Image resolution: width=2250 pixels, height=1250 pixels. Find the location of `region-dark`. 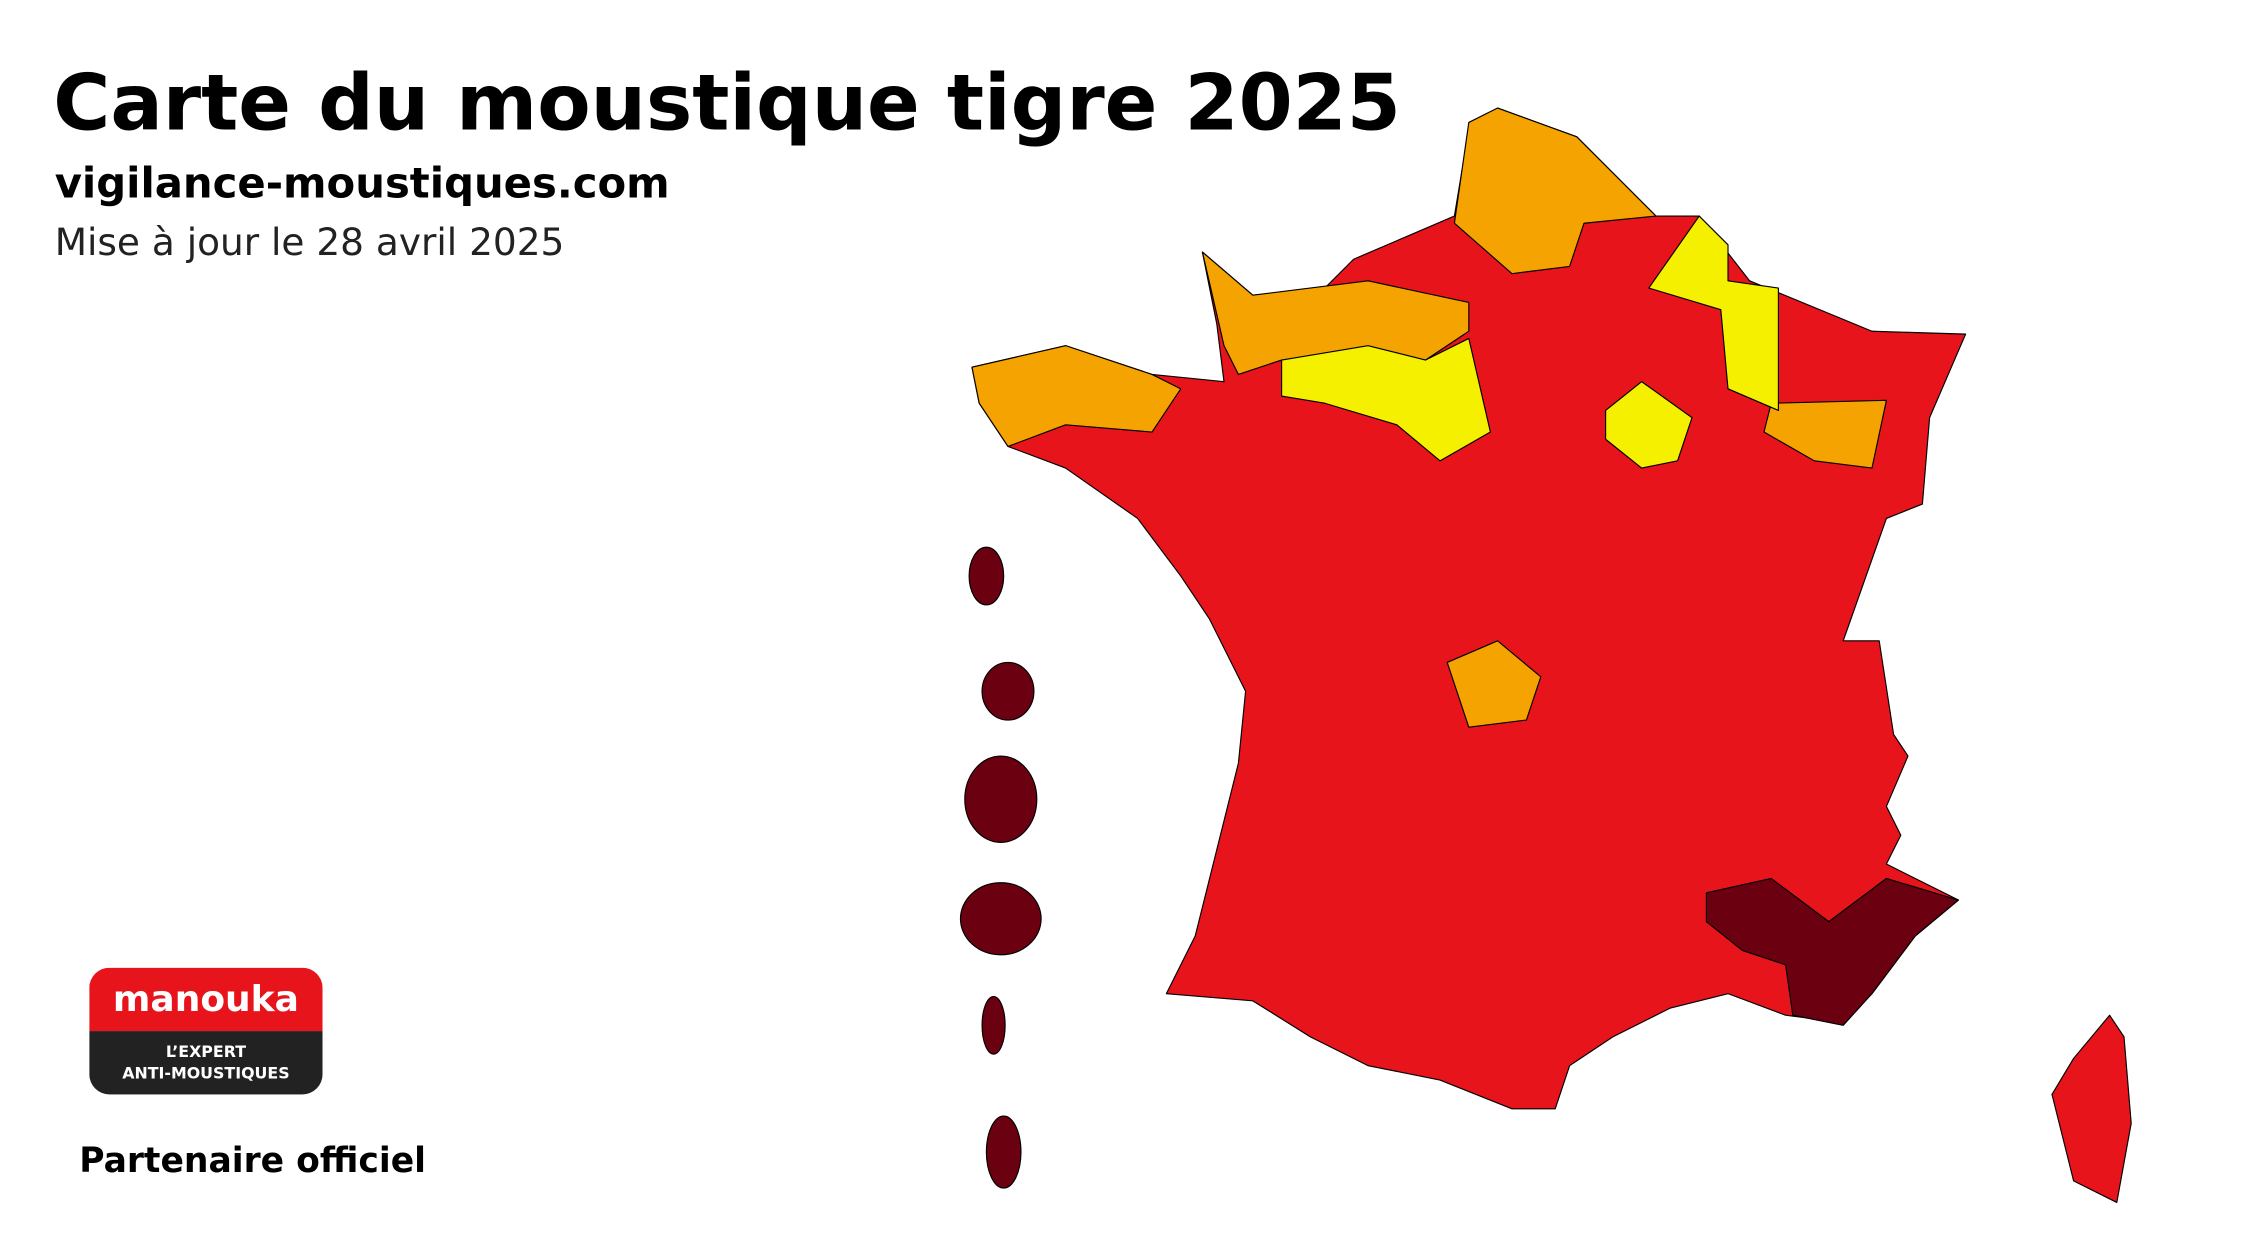

region-dark is located at coordinates (1832, 951).